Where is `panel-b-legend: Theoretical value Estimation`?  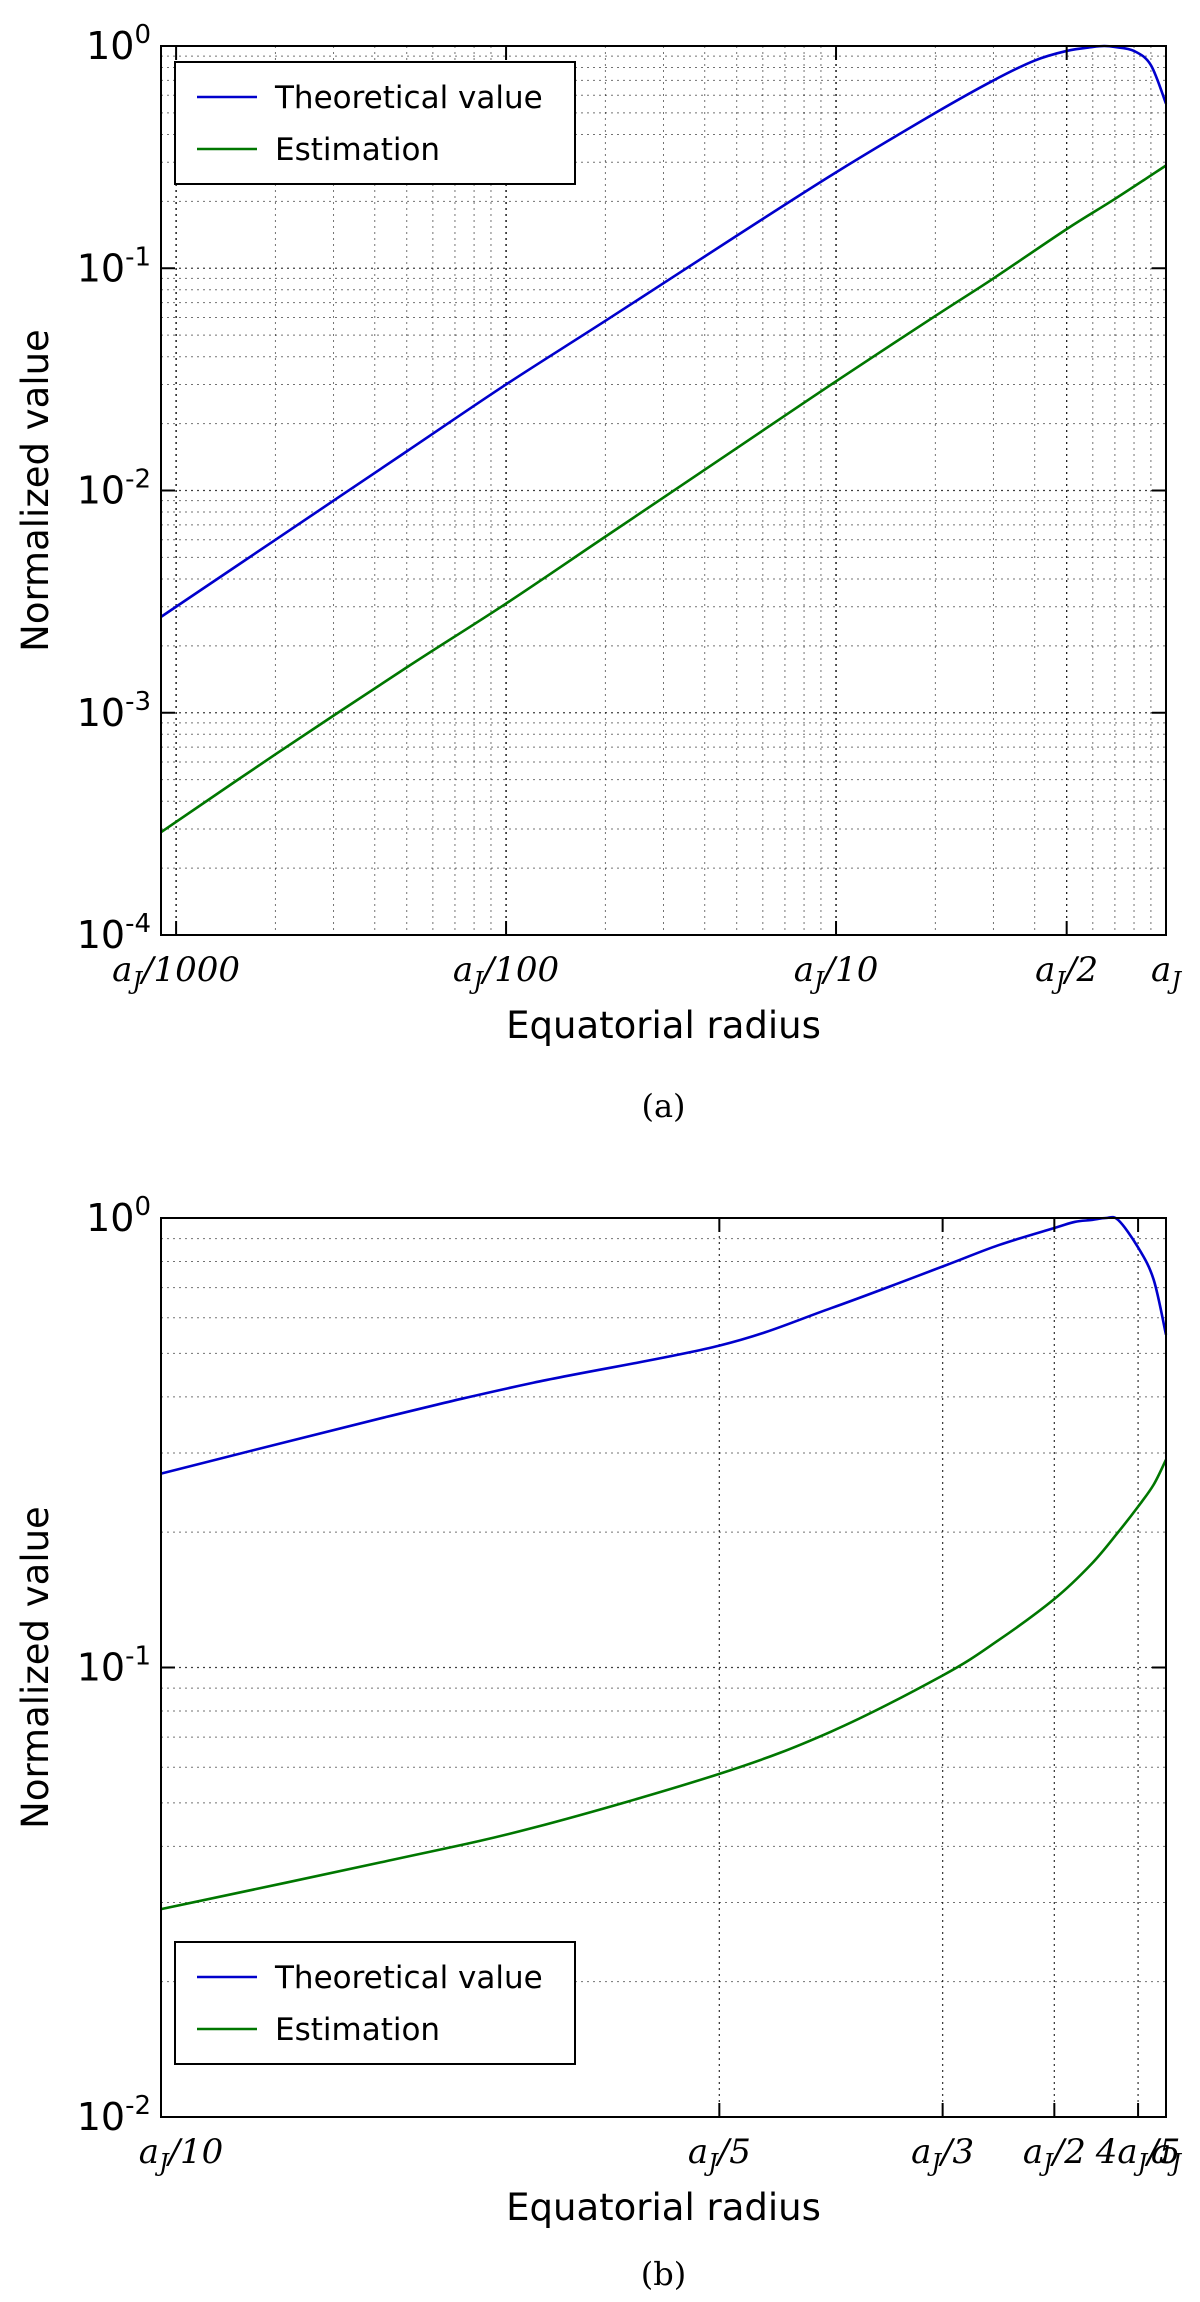 panel-b-legend: Theoretical value Estimation is located at coordinates (375, 2003).